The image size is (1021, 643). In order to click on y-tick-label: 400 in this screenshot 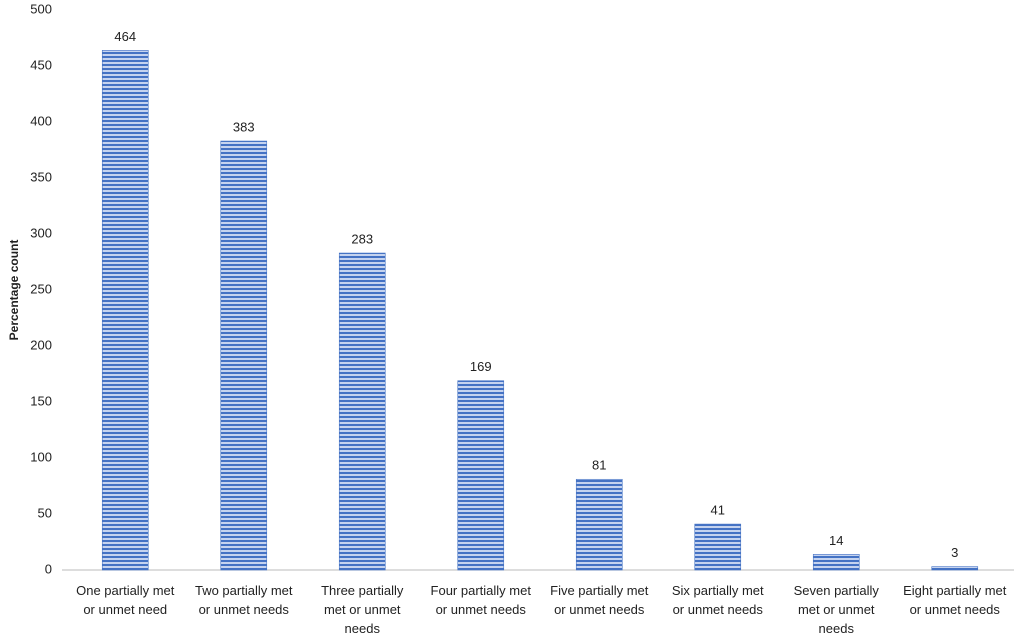, I will do `click(41, 120)`.